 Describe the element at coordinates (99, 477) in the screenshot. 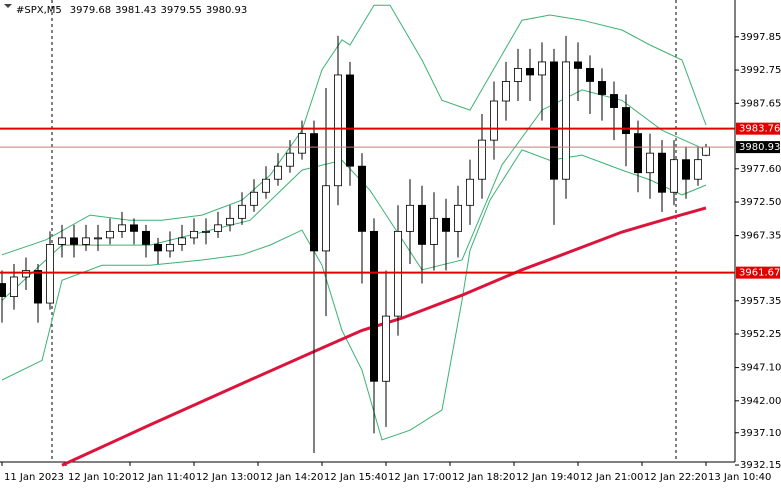

I see `x-tick-label: 12 Jan 10:20` at that location.